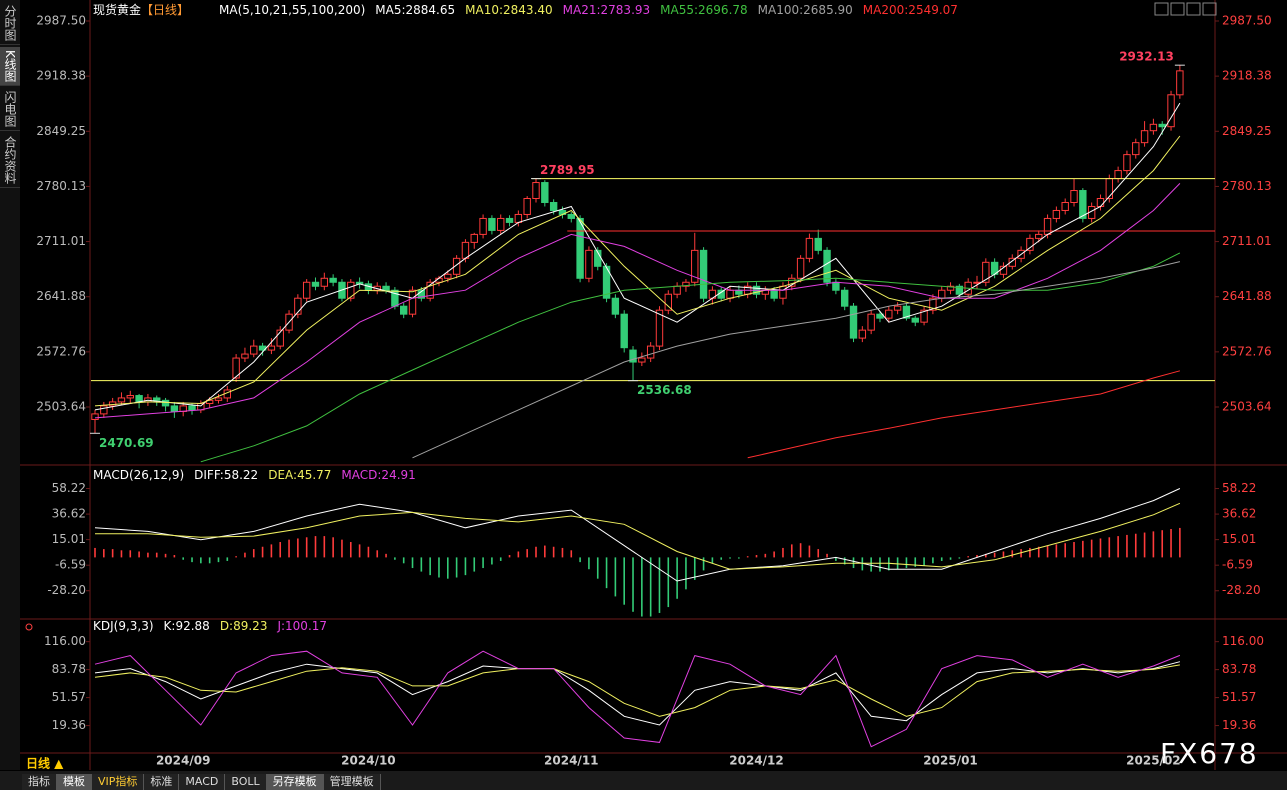 Image resolution: width=1287 pixels, height=790 pixels. I want to click on y-tick-label: 51.57, so click(69, 697).